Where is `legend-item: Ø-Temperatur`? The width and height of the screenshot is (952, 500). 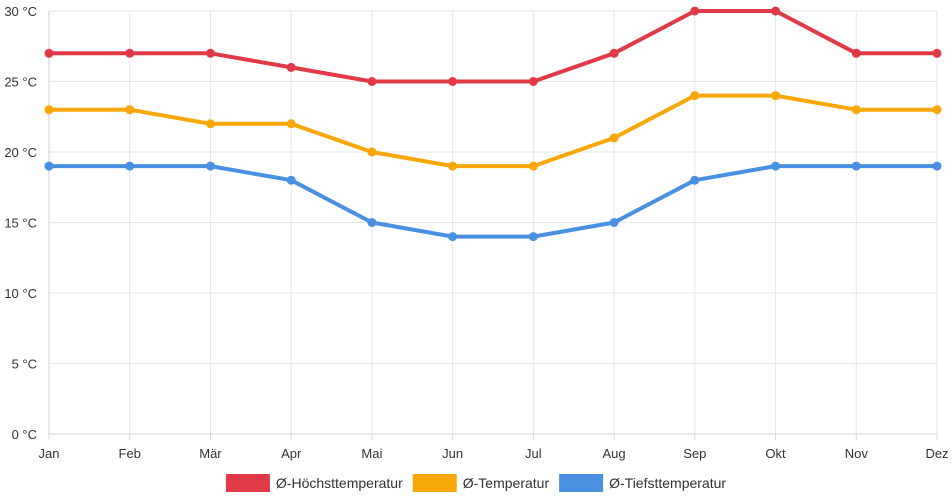 legend-item: Ø-Temperatur is located at coordinates (481, 483).